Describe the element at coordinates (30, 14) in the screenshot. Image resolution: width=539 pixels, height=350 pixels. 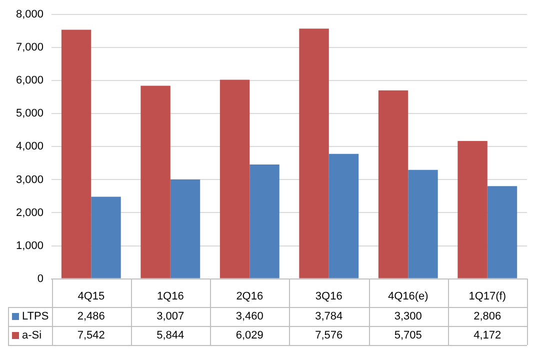
I see `y-tick-label: 8,000` at that location.